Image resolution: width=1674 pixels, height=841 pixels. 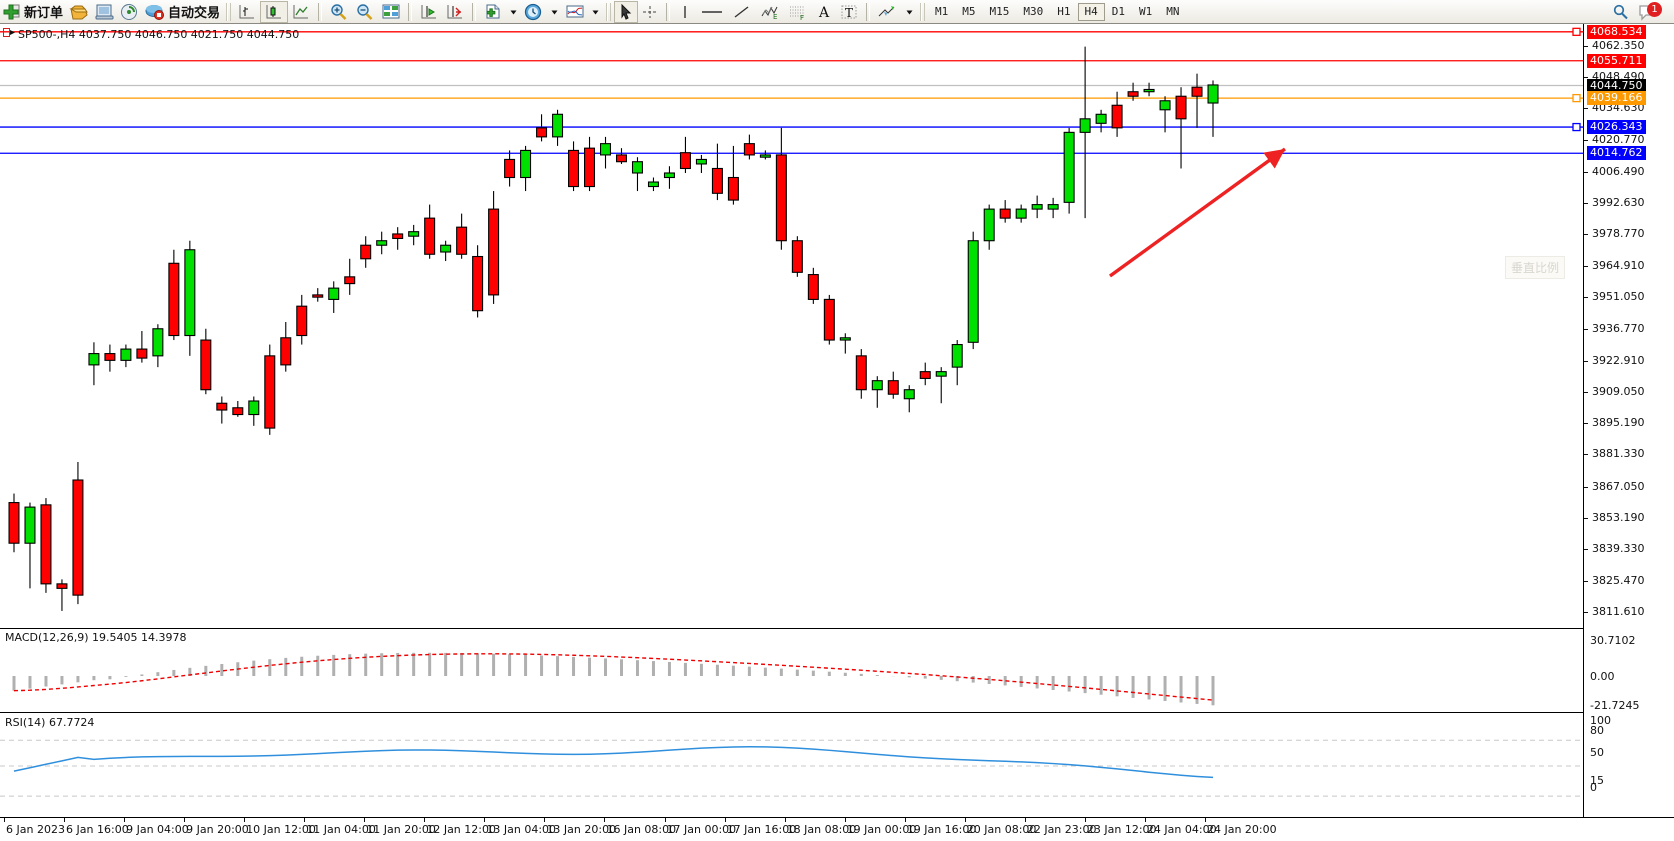 What do you see at coordinates (712, 12) in the screenshot?
I see `horizontal-line-button` at bounding box center [712, 12].